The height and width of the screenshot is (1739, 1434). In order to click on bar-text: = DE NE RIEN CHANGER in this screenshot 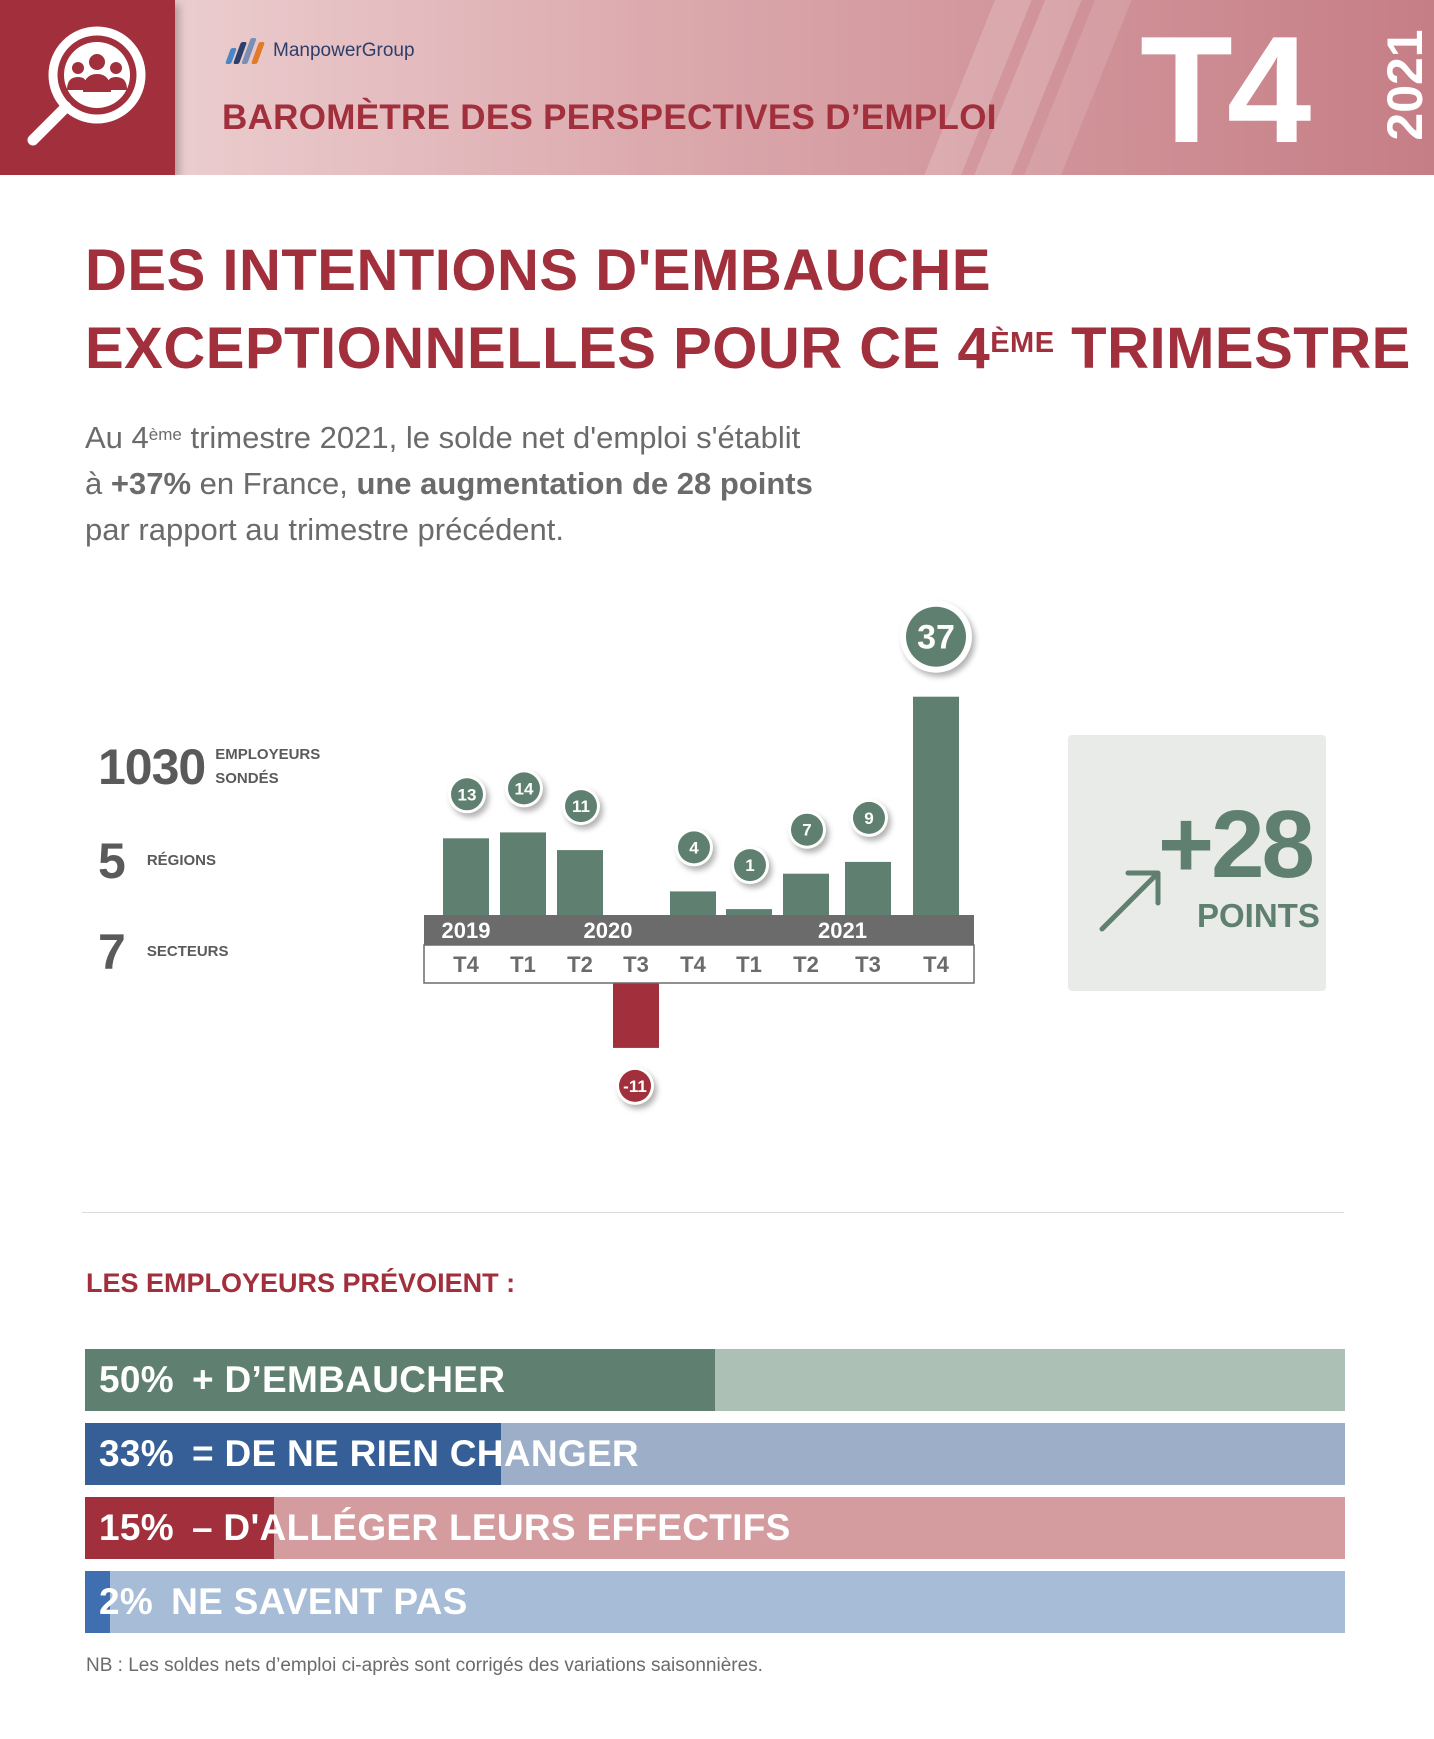, I will do `click(415, 1453)`.